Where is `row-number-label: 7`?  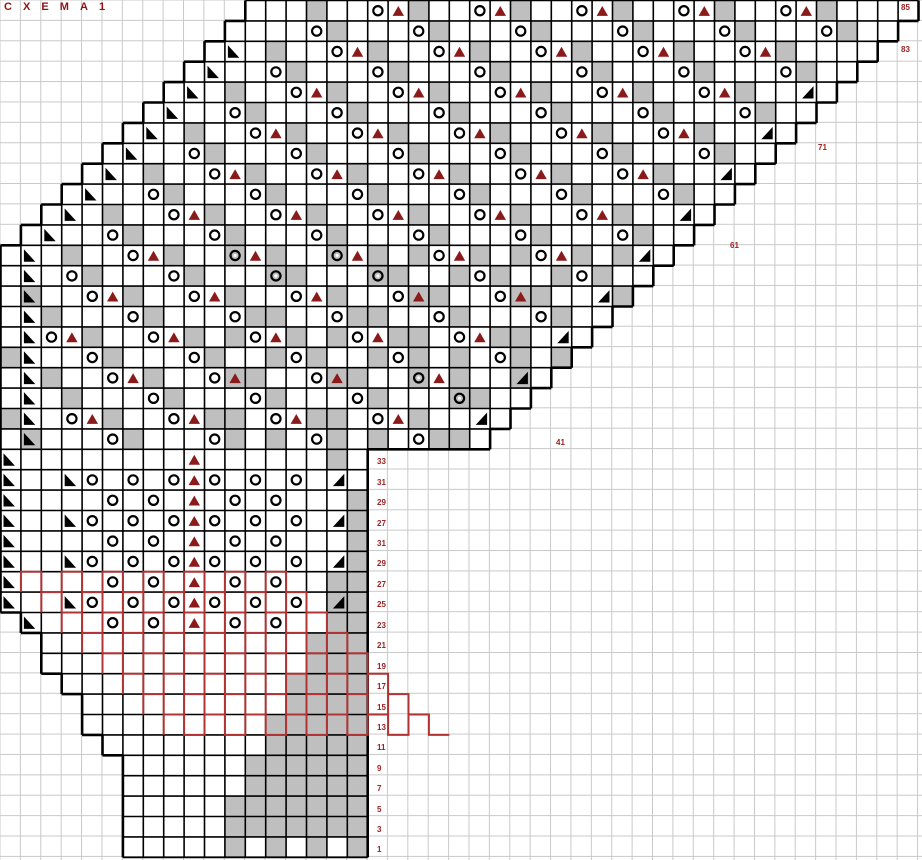 row-number-label: 7 is located at coordinates (379, 788).